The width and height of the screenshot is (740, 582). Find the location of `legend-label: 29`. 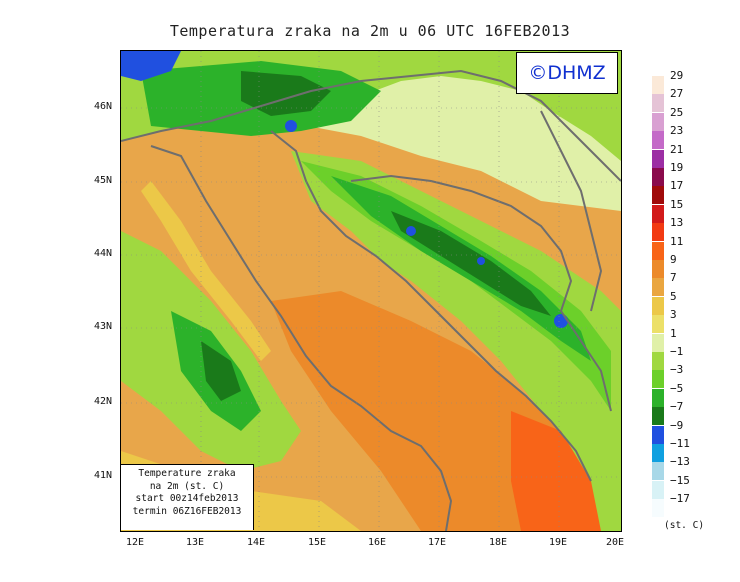

legend-label: 29 is located at coordinates (677, 75).